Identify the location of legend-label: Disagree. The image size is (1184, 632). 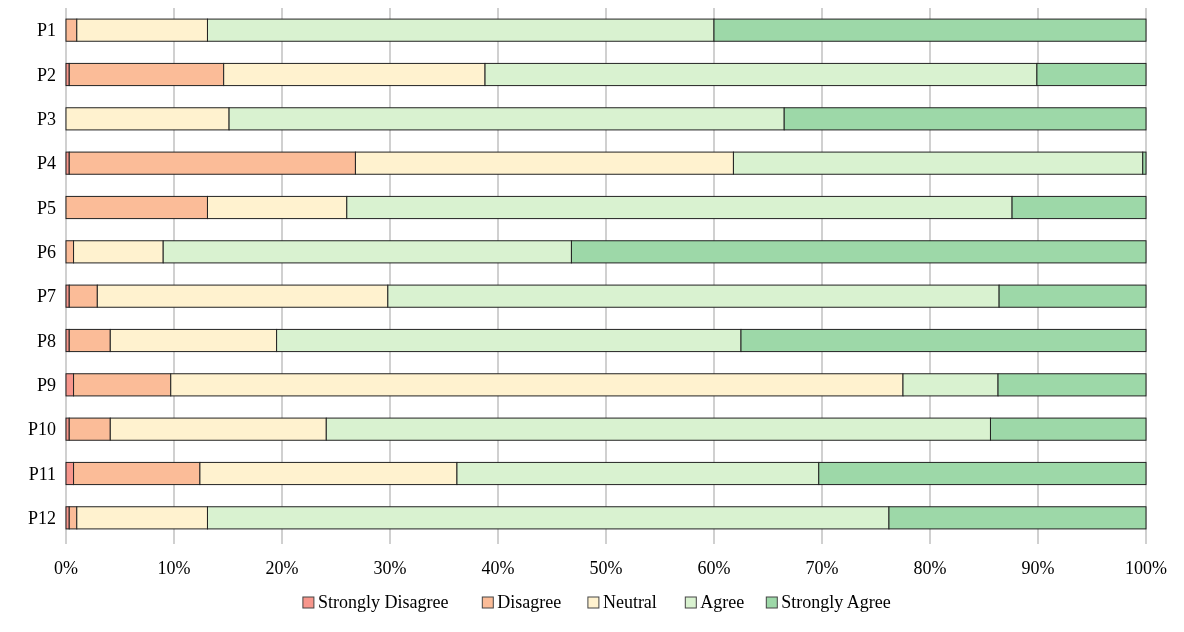
(529, 602).